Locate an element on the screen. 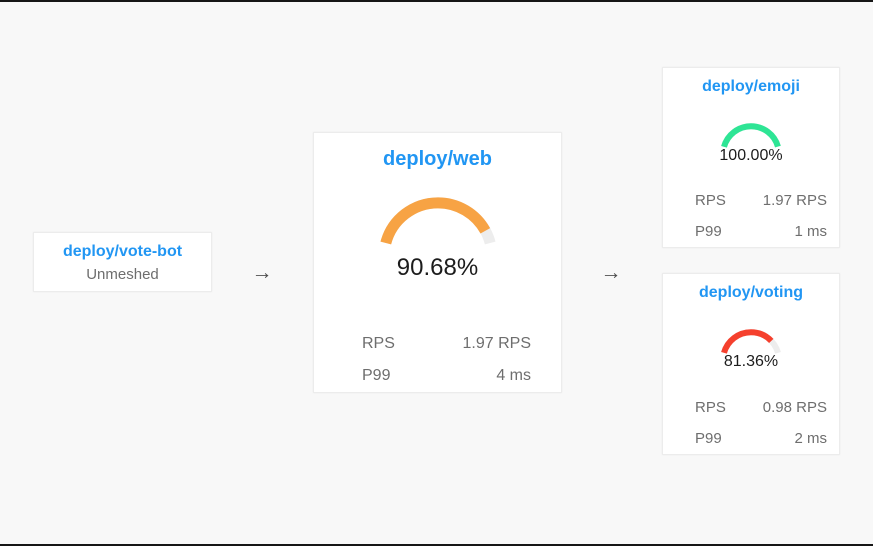 This screenshot has height=546, width=873. stat-row-rps: RPS 0.98 RPS is located at coordinates (761, 407).